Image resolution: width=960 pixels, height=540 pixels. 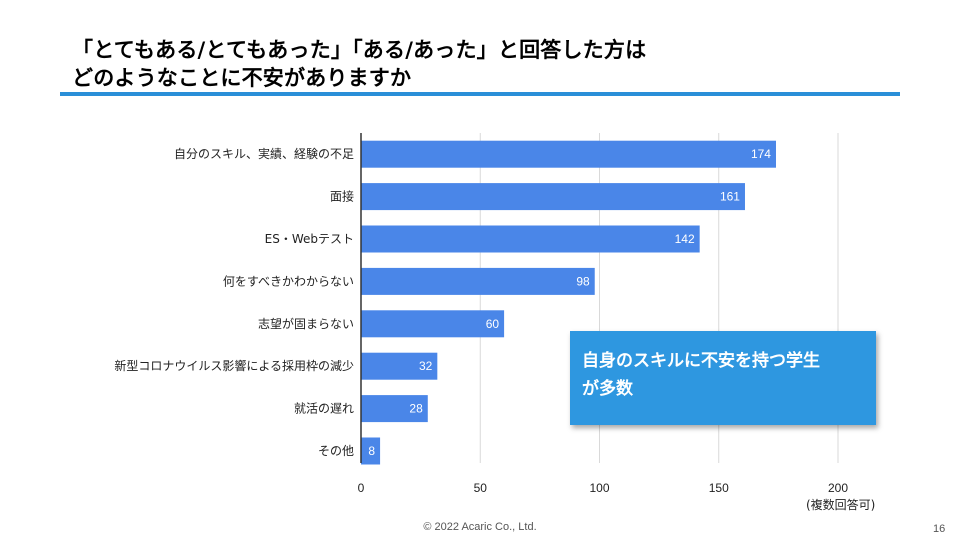 What do you see at coordinates (939, 529) in the screenshot?
I see `page-number: 16` at bounding box center [939, 529].